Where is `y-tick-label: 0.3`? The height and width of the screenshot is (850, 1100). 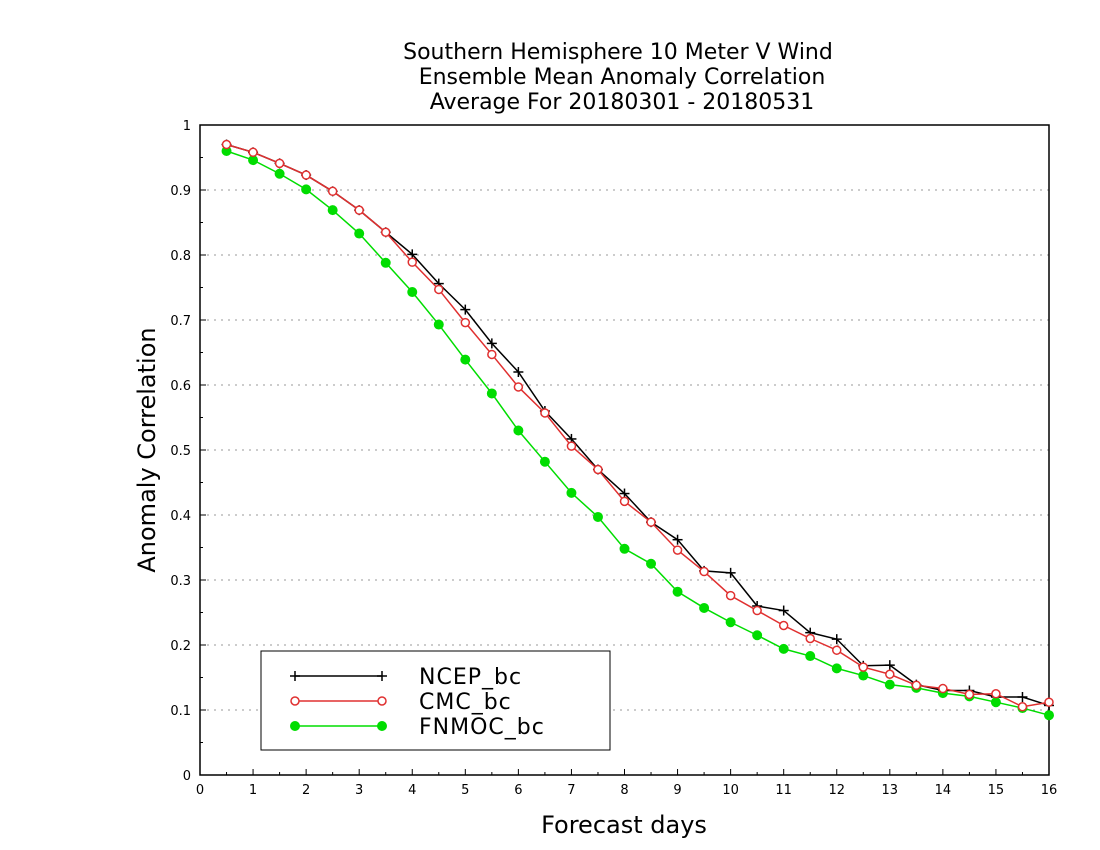 y-tick-label: 0.3 is located at coordinates (180, 581).